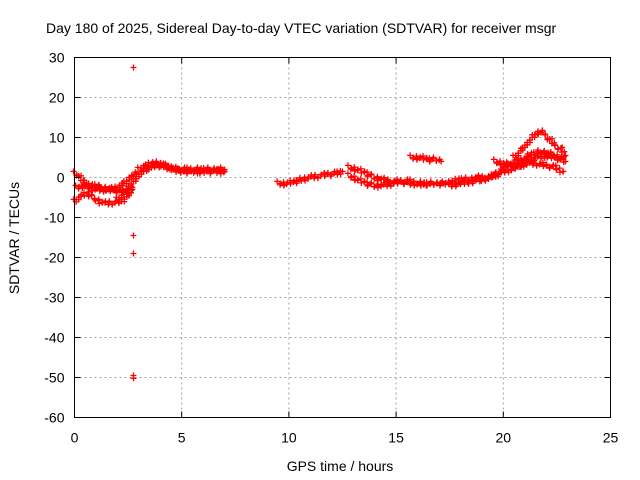  What do you see at coordinates (54, 418) in the screenshot?
I see `y-tick-label: -60` at bounding box center [54, 418].